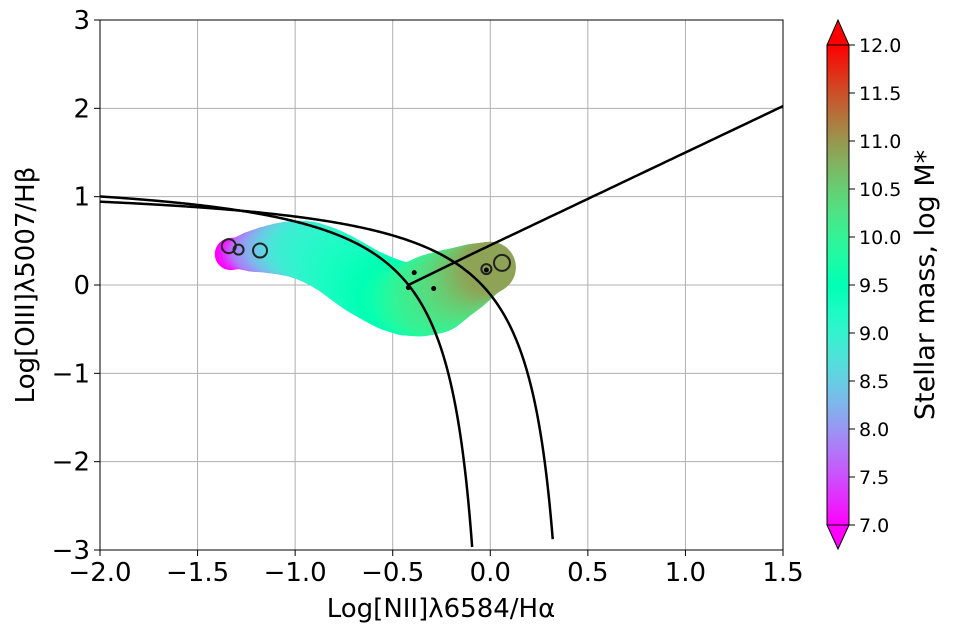  I want to click on colorbar-tick-label: 9.5, so click(874, 286).